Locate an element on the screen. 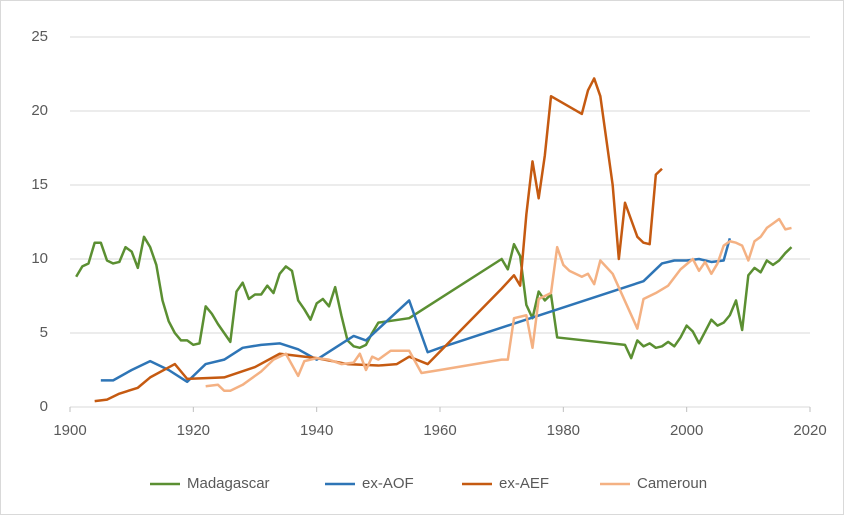 The height and width of the screenshot is (515, 844). y-tick-label: 15 is located at coordinates (39, 184).